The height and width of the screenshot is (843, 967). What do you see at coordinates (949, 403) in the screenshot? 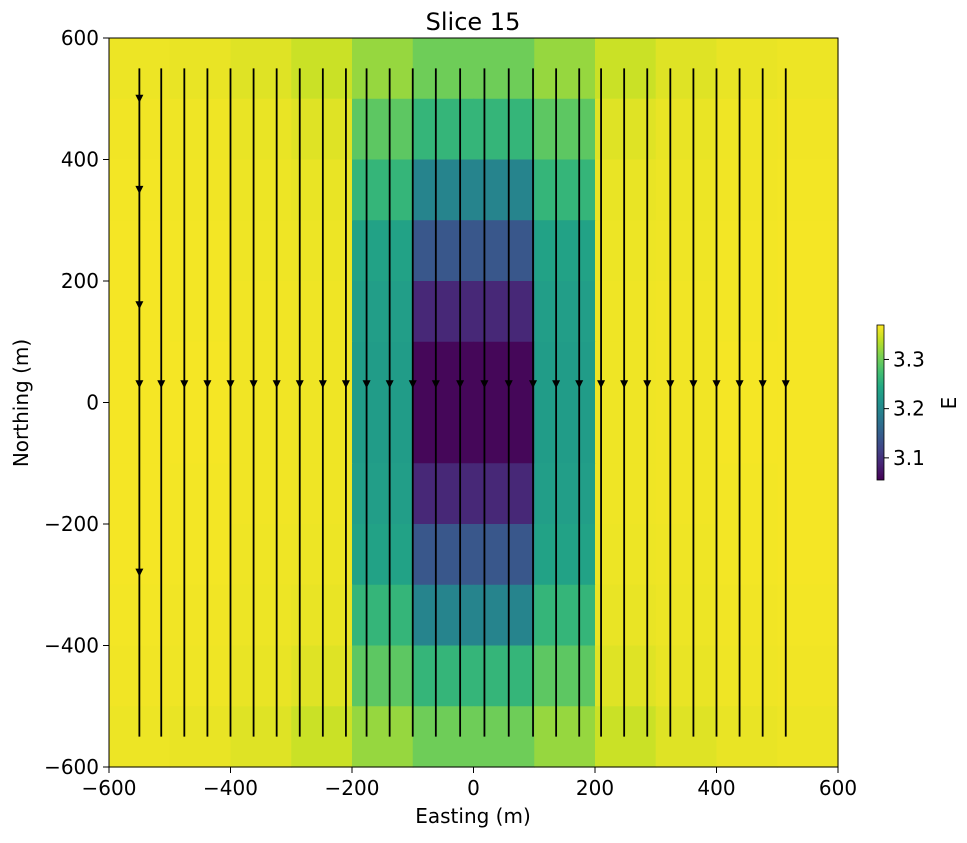
I see `colorbar-label: E` at bounding box center [949, 403].